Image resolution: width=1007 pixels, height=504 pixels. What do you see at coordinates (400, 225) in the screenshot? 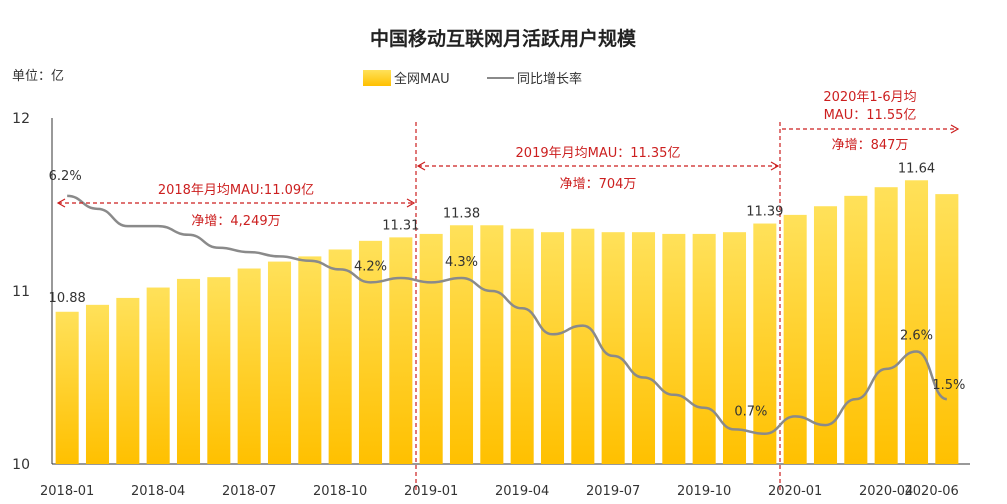
I see `data-label: 11.31` at bounding box center [400, 225].